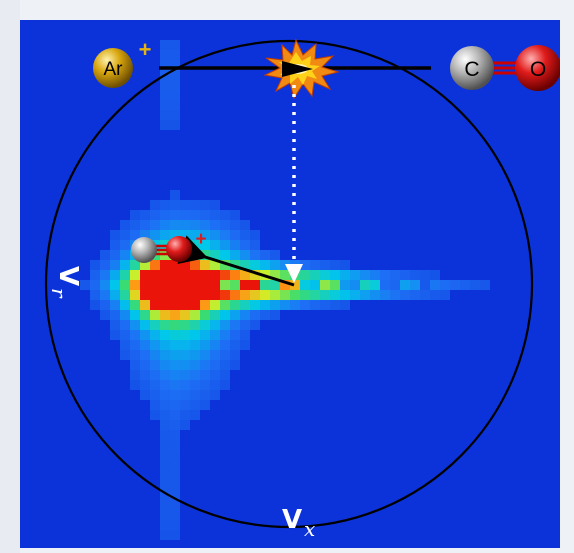 This screenshot has width=574, height=553. I want to click on co-charge: +, so click(200, 239).